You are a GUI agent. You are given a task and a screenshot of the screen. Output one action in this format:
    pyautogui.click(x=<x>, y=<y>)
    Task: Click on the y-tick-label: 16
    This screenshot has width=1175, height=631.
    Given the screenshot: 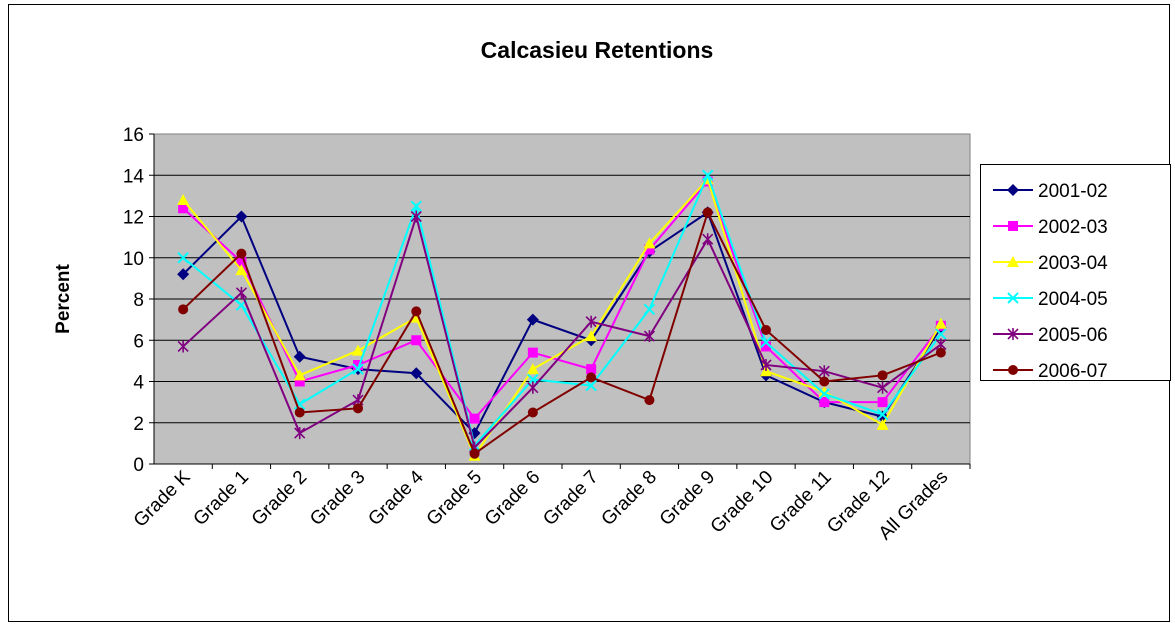 What is the action you would take?
    pyautogui.click(x=133, y=135)
    